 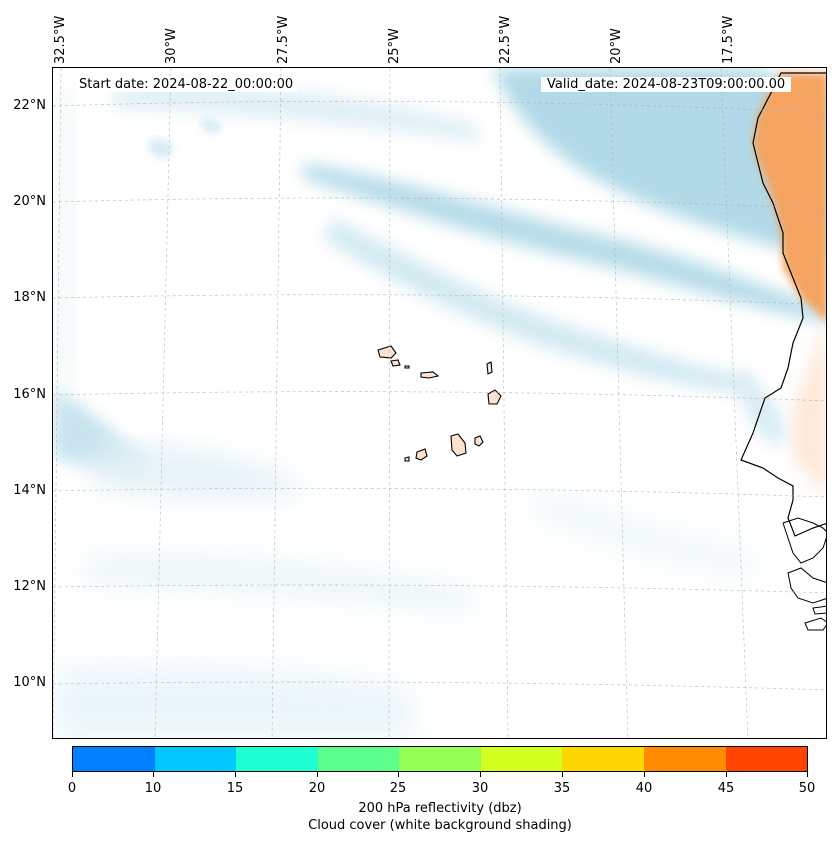 I want to click on lat-label-20n: 20°N, so click(x=29, y=201).